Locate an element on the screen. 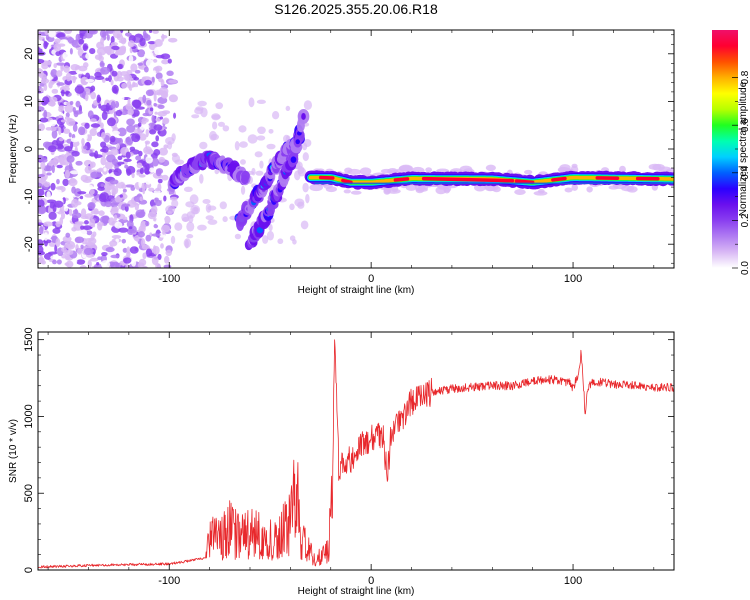  y-tick-label: 500 is located at coordinates (29, 493).